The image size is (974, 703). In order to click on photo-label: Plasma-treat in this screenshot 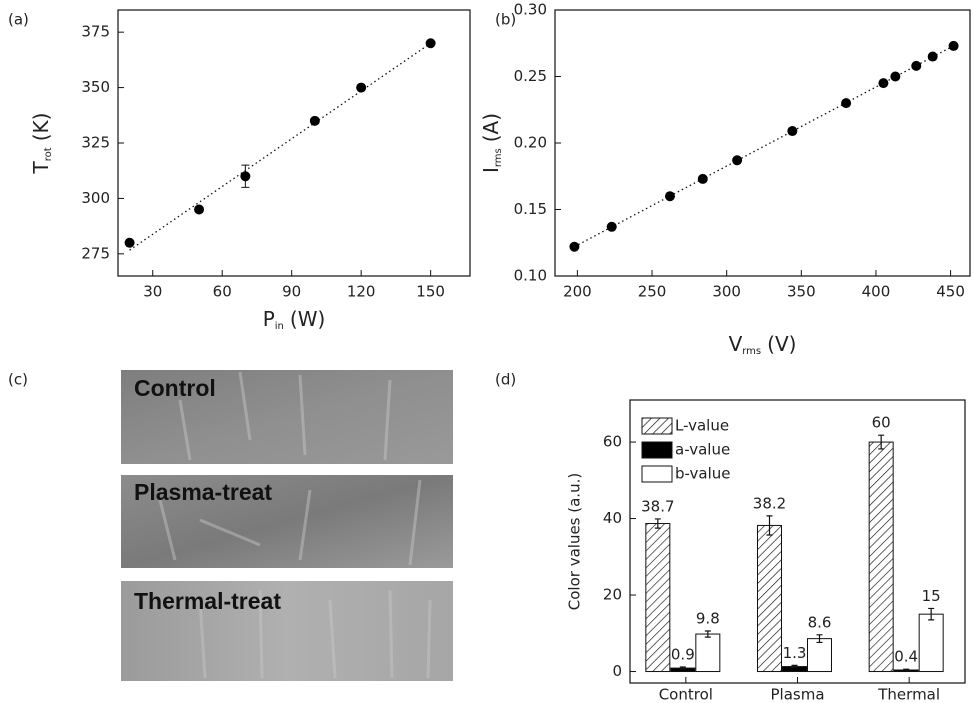, I will do `click(203, 492)`.